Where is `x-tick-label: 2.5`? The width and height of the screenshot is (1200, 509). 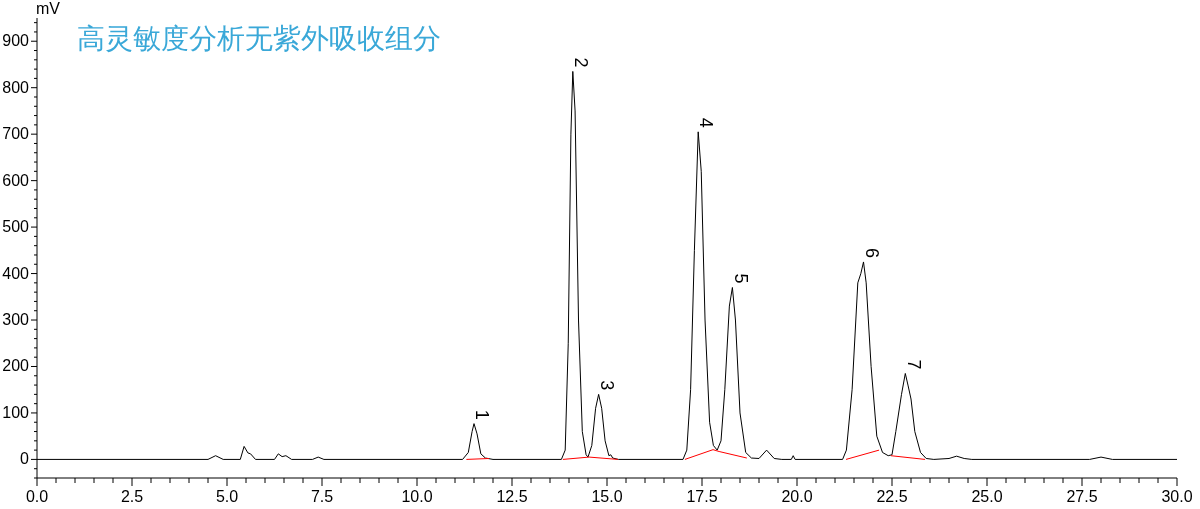
x-tick-label: 2.5 is located at coordinates (132, 496).